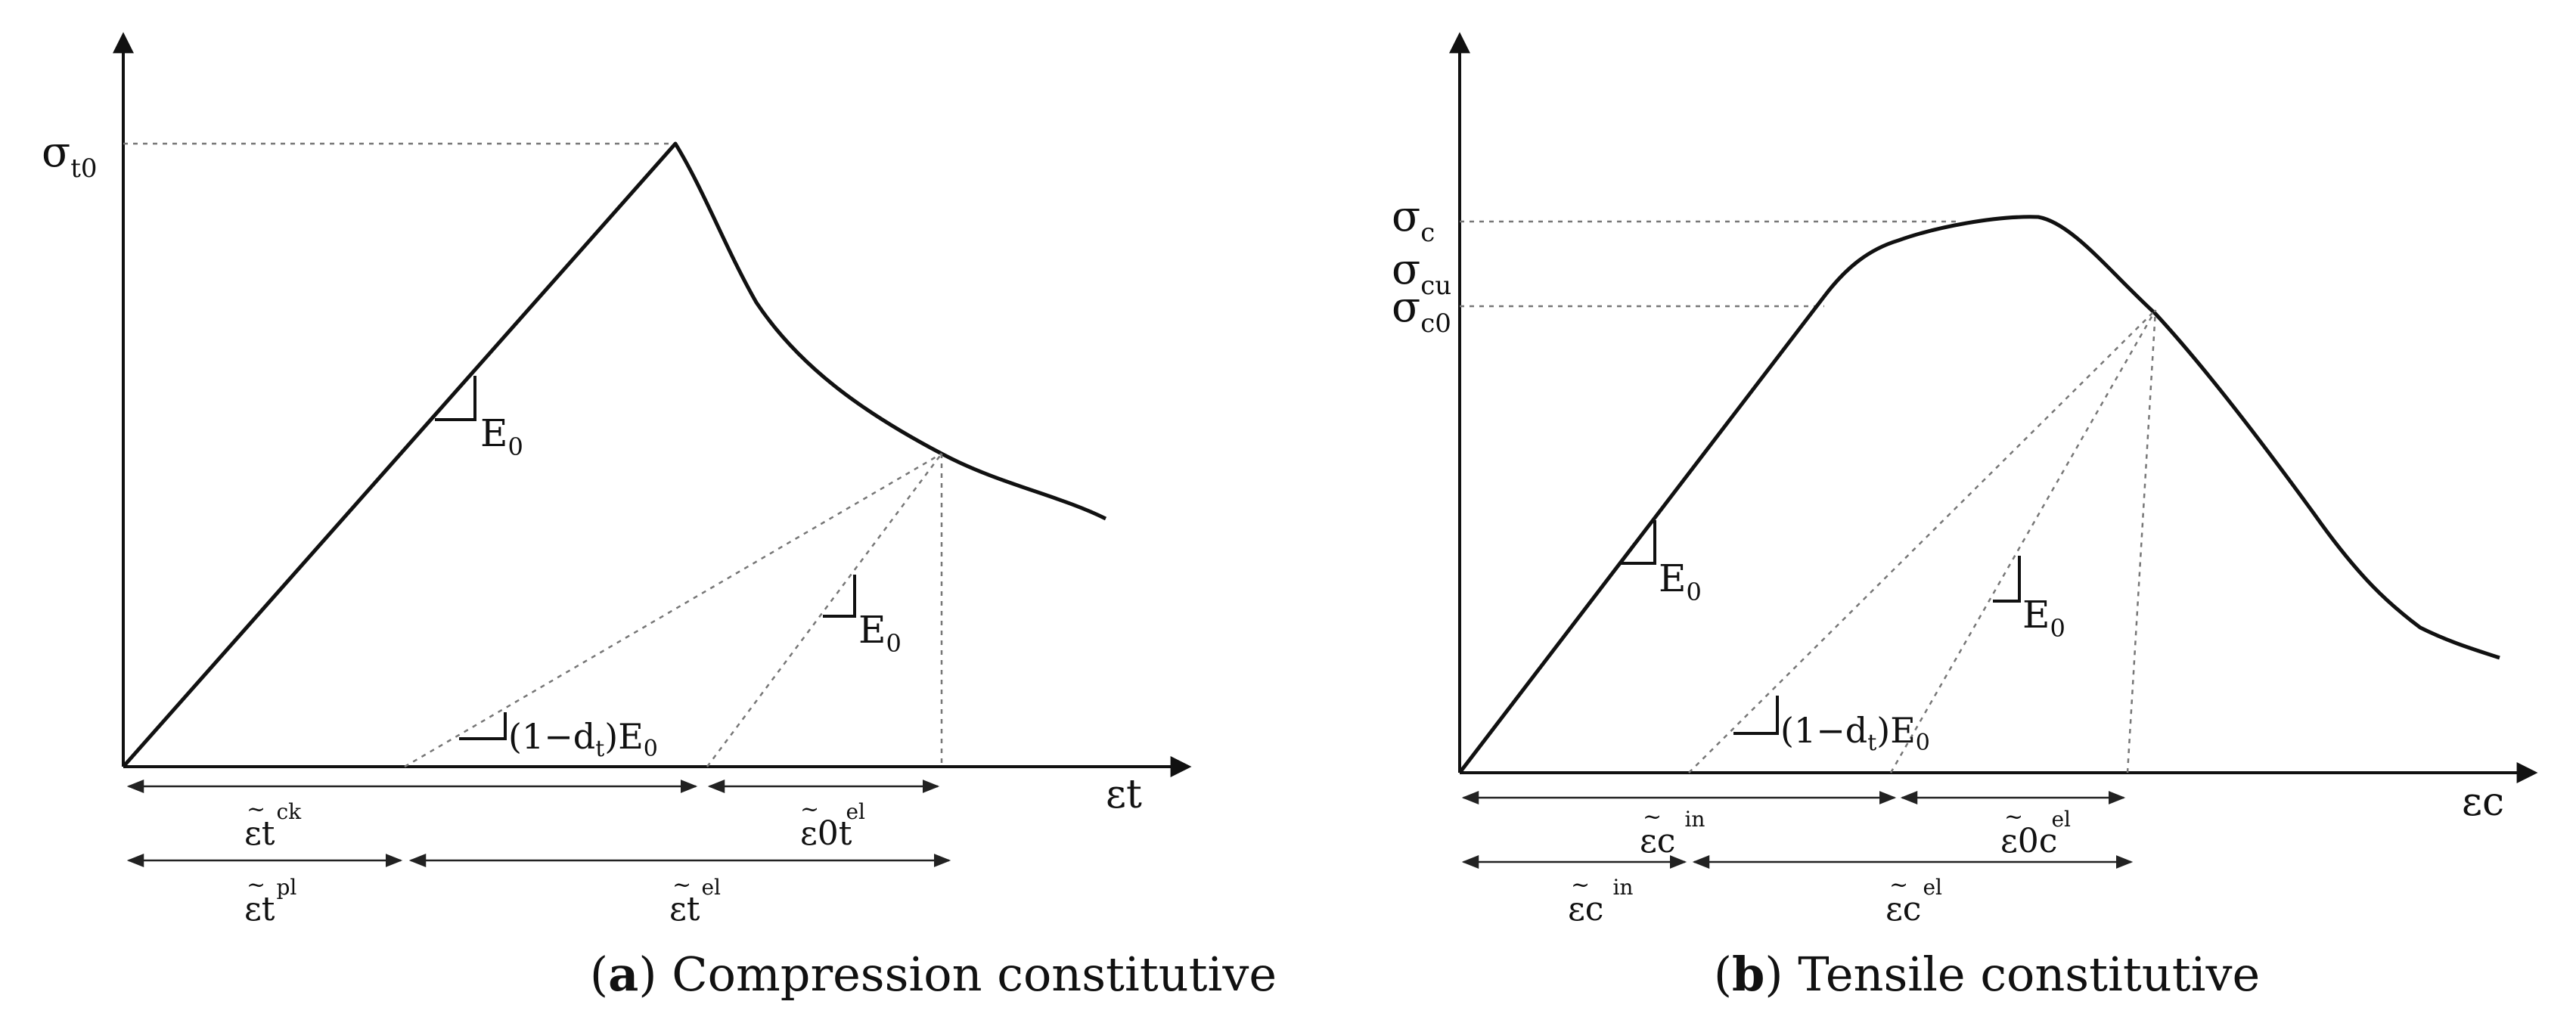 The width and height of the screenshot is (2576, 1023). Describe the element at coordinates (256, 809) in the screenshot. I see `panel-a-tilde-ck: ~` at that location.